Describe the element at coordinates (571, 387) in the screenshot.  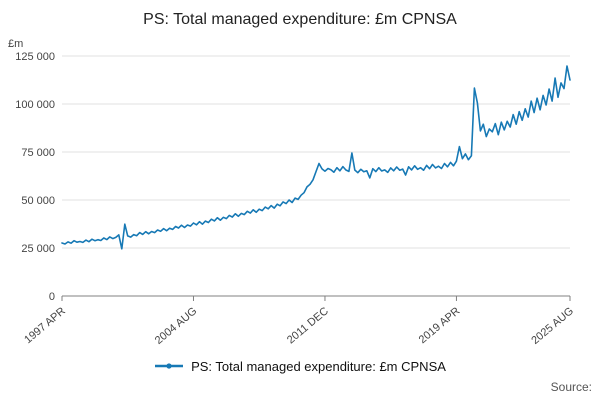
I see `source-label: Source:` at that location.